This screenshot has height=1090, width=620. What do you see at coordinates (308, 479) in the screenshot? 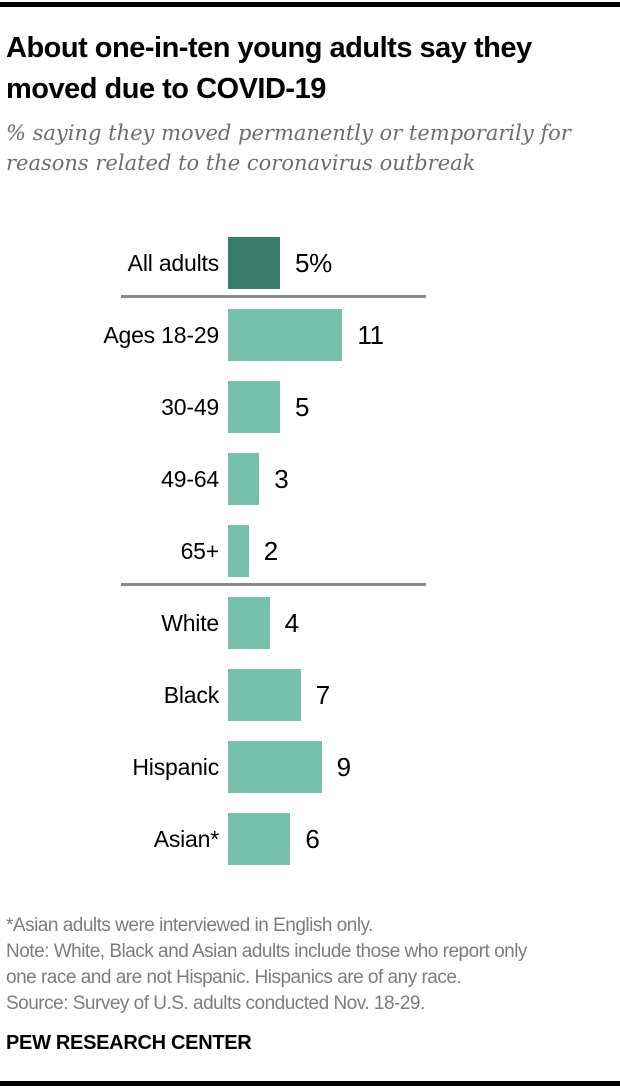
I see `bar-row: 49-64 3` at bounding box center [308, 479].